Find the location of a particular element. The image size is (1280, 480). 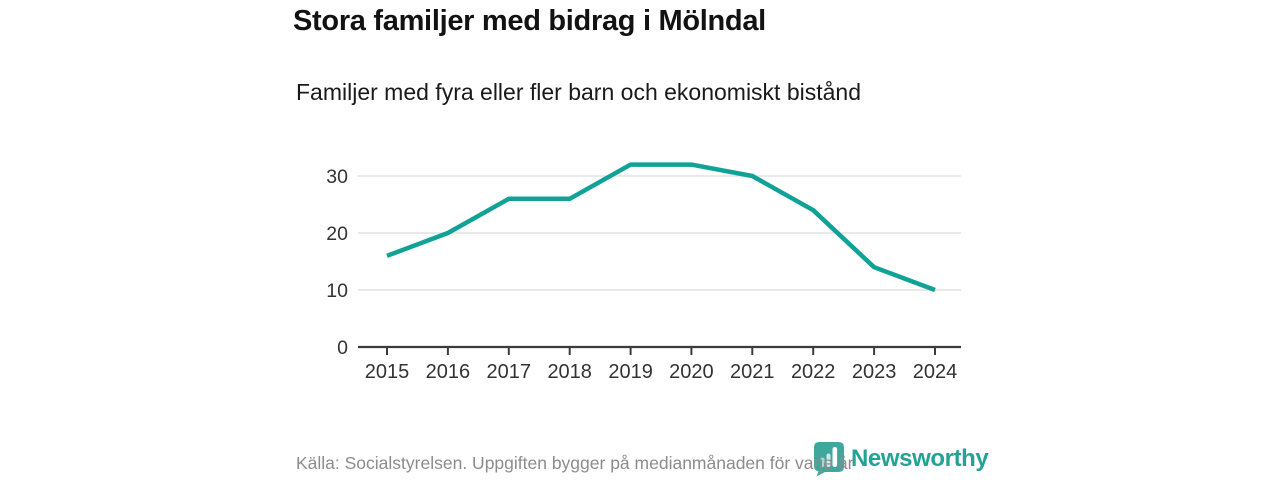

data-line is located at coordinates (661, 227).